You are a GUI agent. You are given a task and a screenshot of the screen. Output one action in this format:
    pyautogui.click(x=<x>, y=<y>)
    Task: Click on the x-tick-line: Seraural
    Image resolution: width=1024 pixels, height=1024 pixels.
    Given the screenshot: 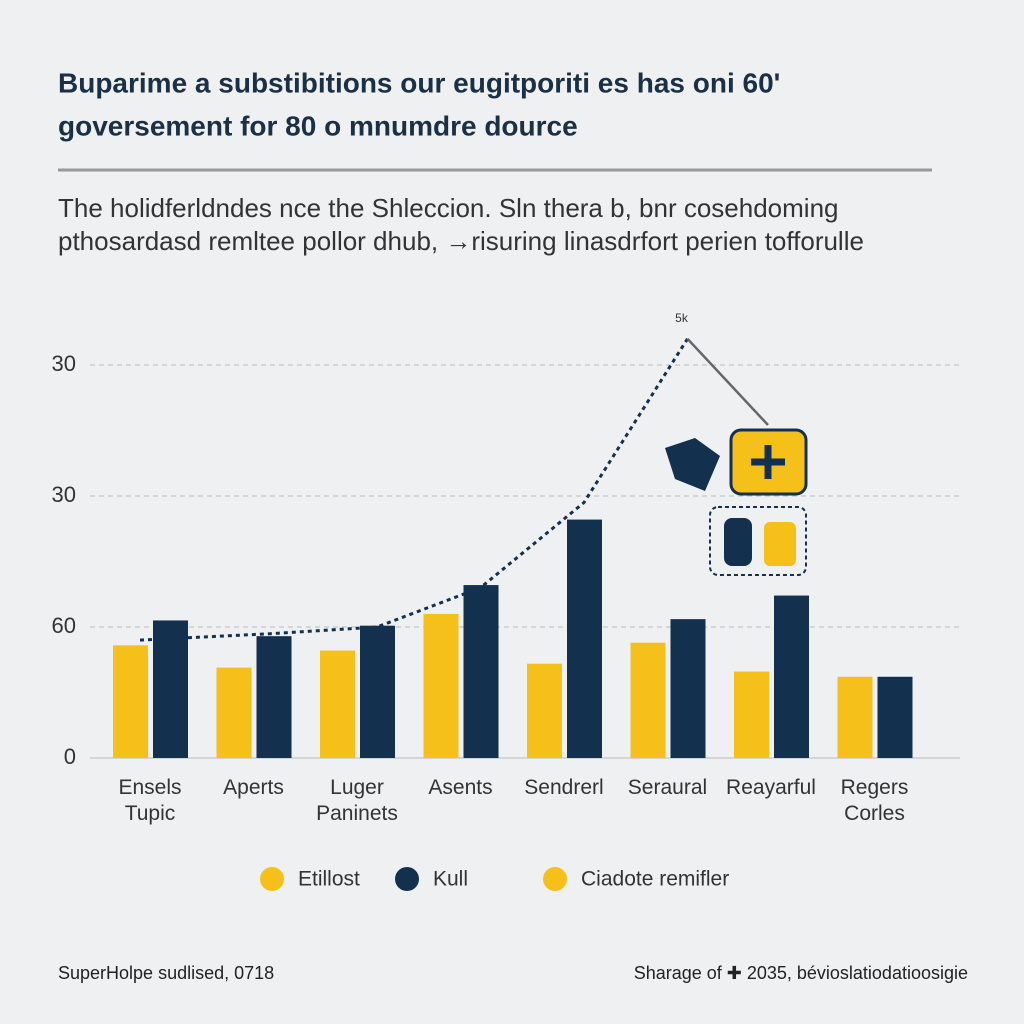 What is the action you would take?
    pyautogui.click(x=667, y=787)
    